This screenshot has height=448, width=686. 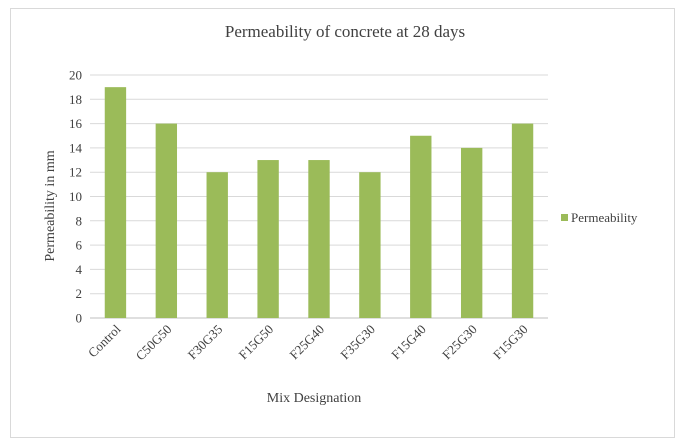 What do you see at coordinates (79, 318) in the screenshot?
I see `y-tick-label: 0` at bounding box center [79, 318].